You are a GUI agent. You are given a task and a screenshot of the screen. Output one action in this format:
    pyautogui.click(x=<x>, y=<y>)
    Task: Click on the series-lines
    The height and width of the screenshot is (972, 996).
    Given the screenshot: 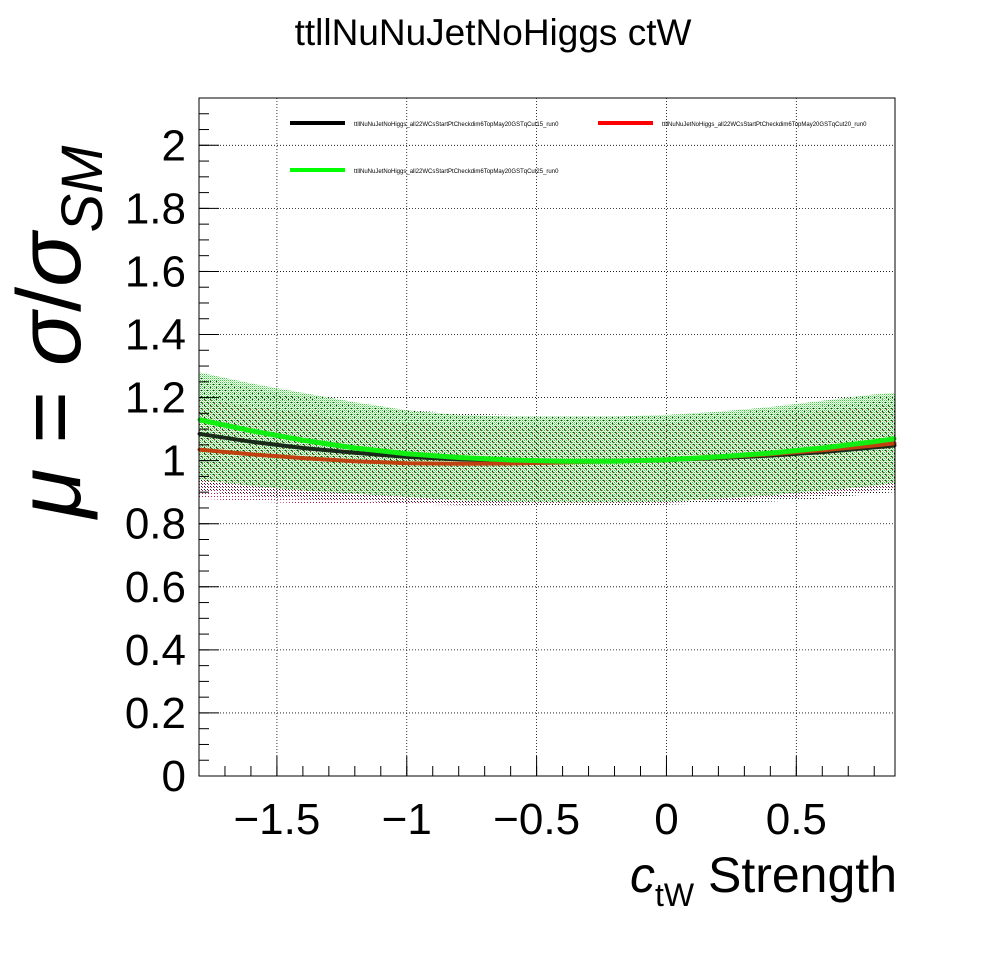 What is the action you would take?
    pyautogui.click(x=547, y=441)
    